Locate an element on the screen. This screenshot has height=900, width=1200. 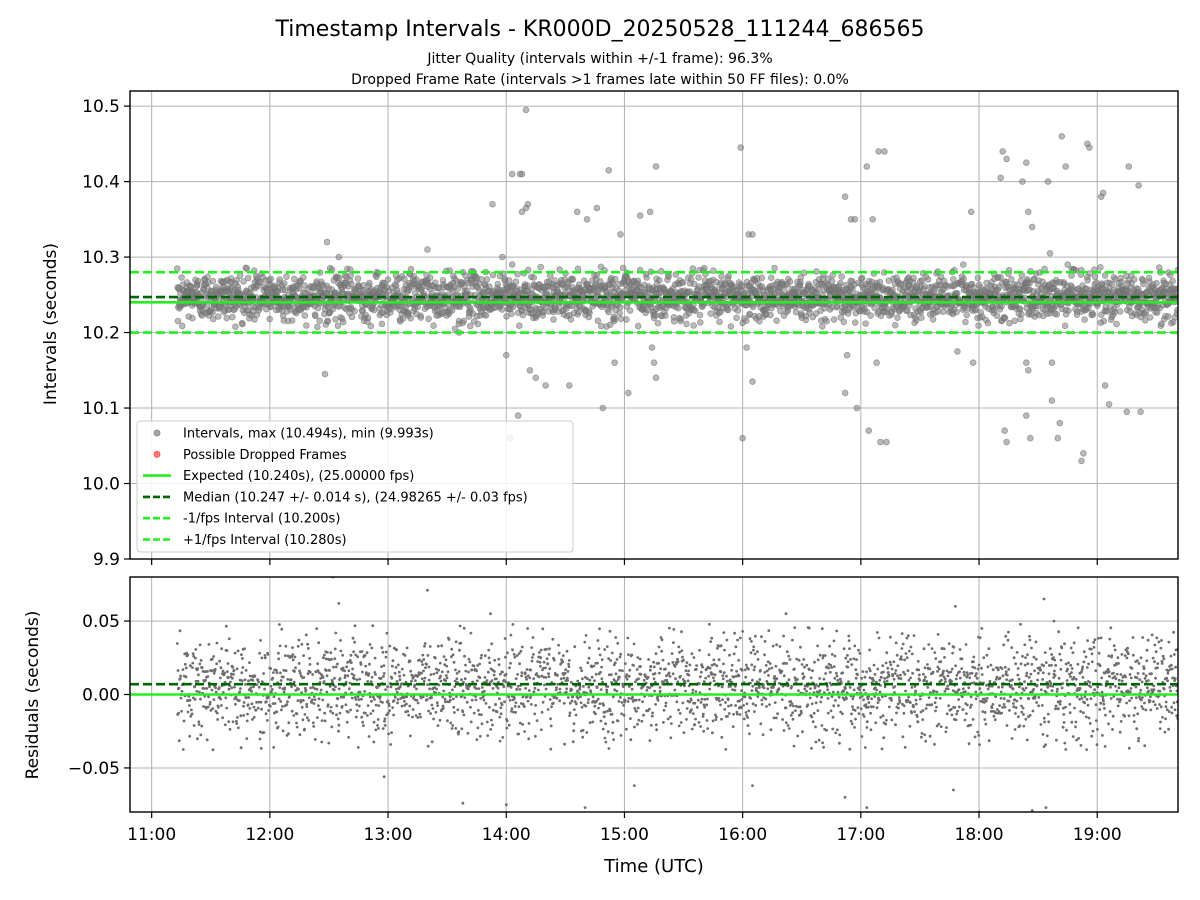
y-tick-label: 10.2 is located at coordinates (101, 334).